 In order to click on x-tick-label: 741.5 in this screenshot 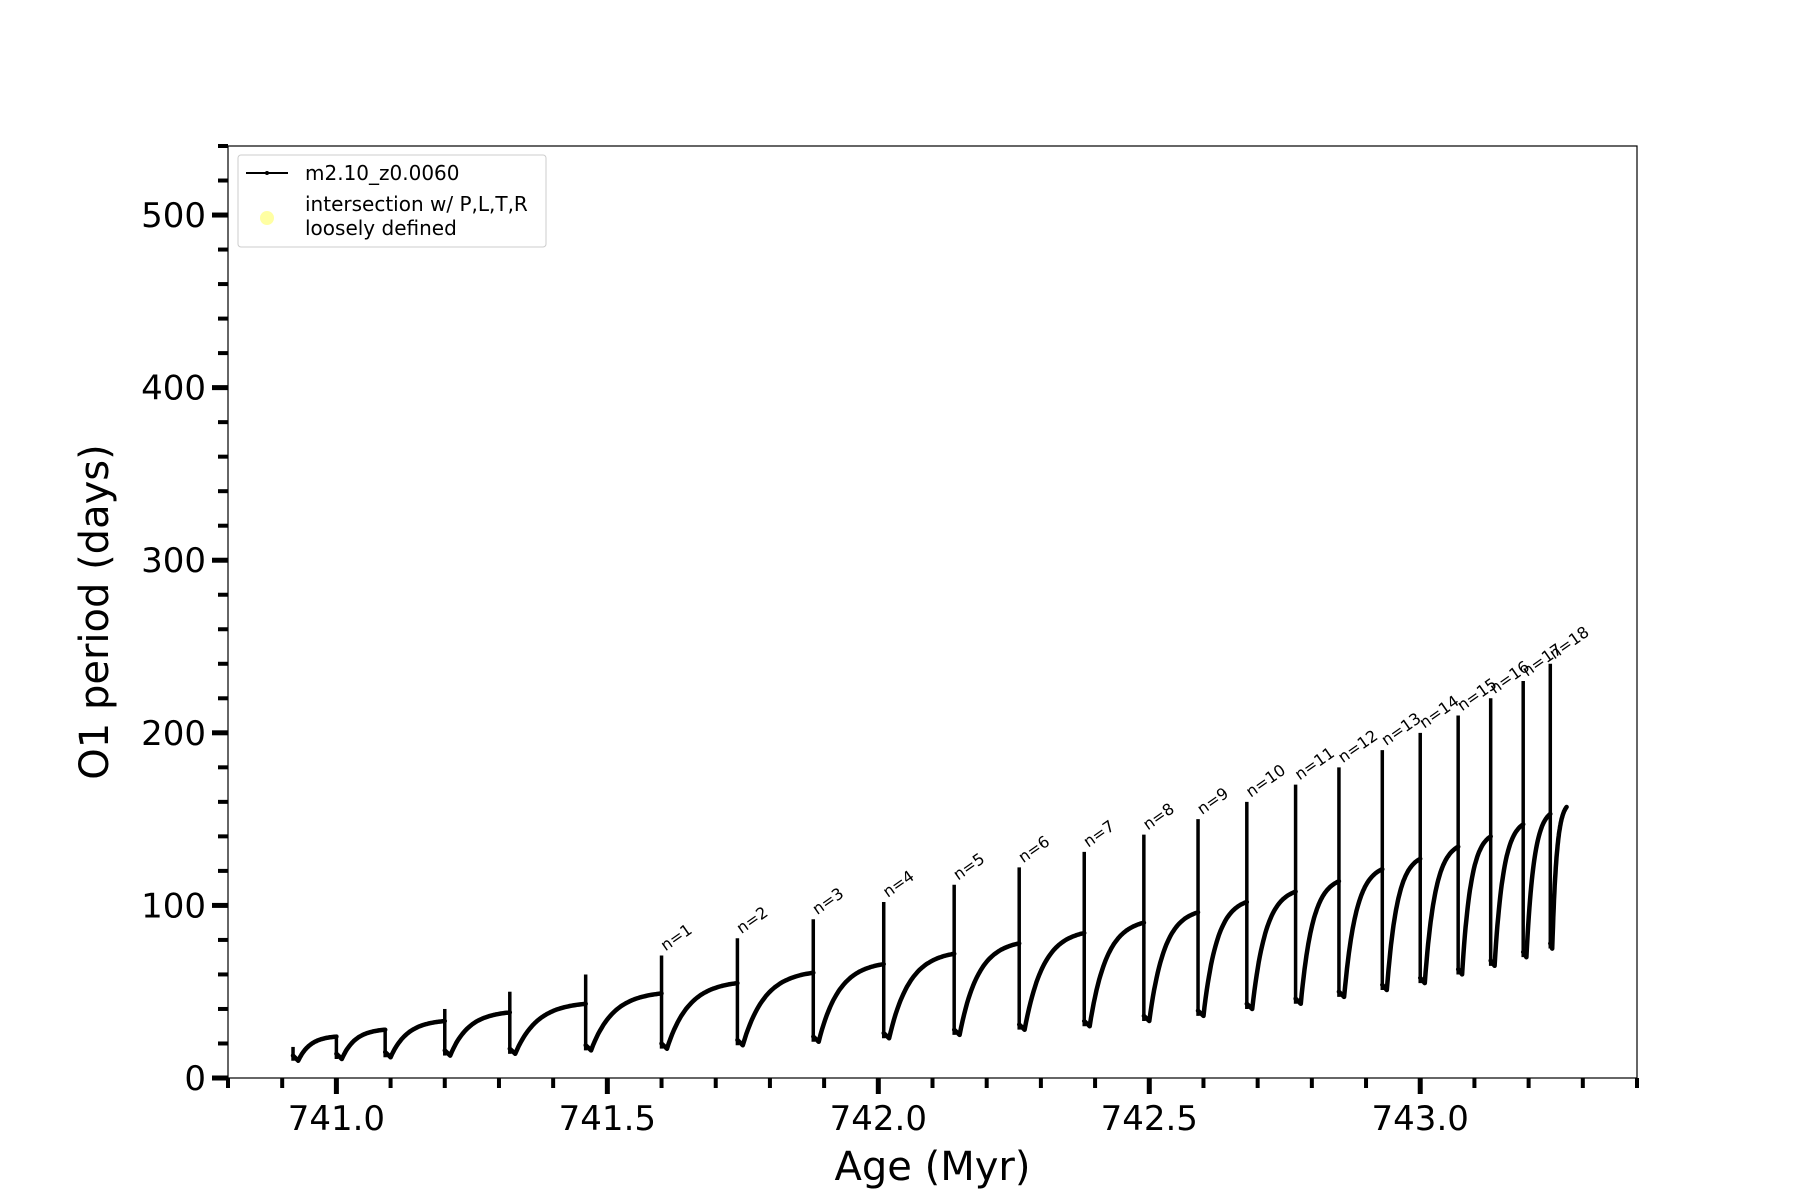, I will do `click(607, 1119)`.